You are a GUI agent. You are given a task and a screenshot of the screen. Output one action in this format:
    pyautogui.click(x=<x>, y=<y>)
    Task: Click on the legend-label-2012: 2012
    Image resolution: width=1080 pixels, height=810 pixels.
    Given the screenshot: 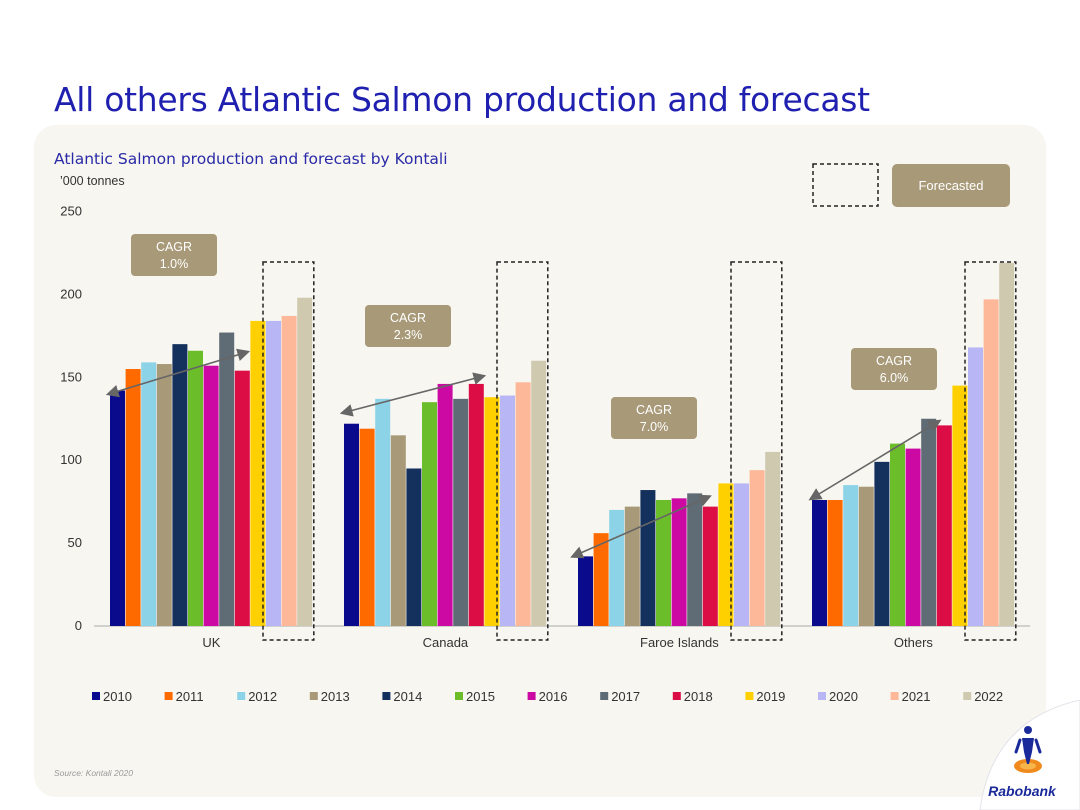 What is the action you would take?
    pyautogui.click(x=262, y=696)
    